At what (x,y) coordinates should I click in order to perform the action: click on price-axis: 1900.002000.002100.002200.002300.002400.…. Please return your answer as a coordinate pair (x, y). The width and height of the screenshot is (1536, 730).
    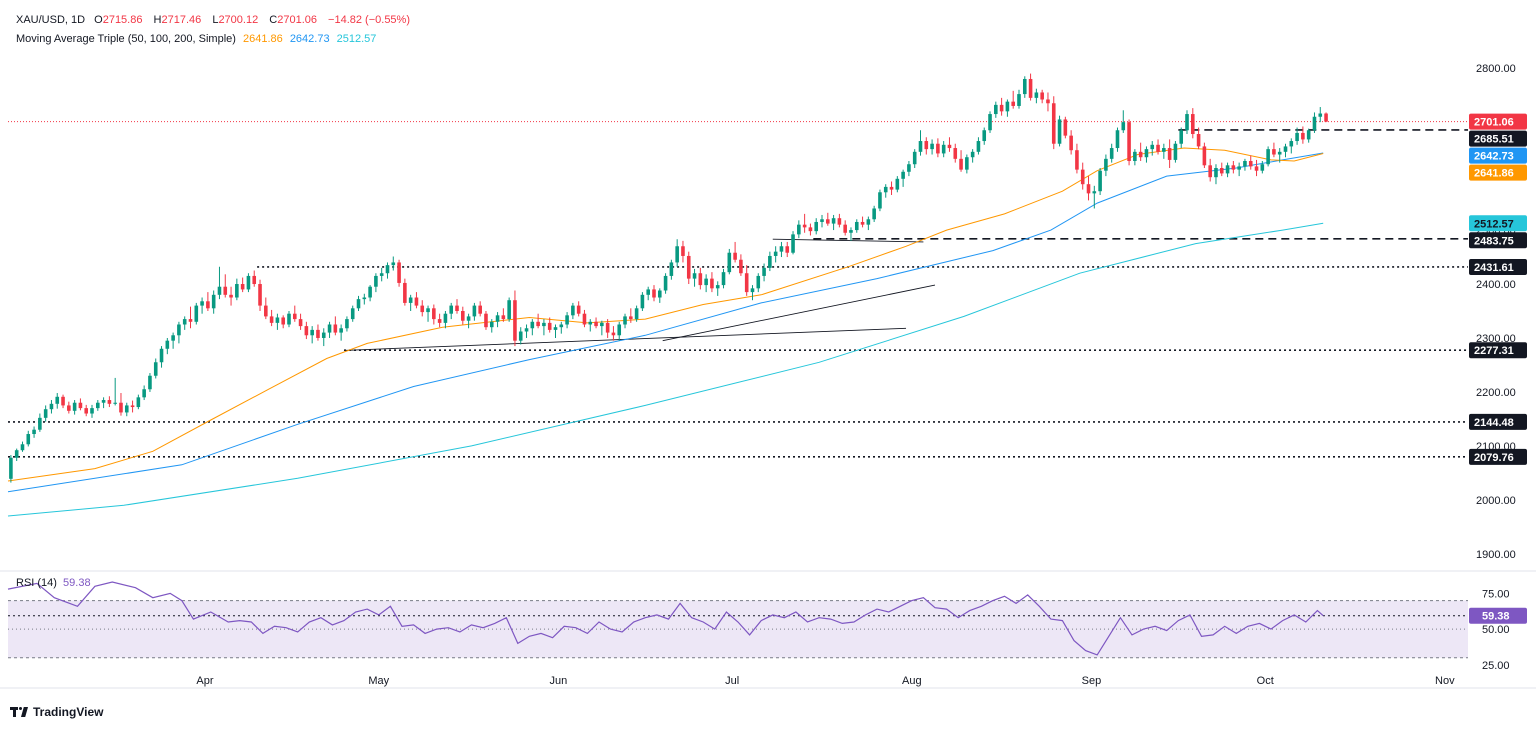
    Looking at the image, I should click on (1498, 367).